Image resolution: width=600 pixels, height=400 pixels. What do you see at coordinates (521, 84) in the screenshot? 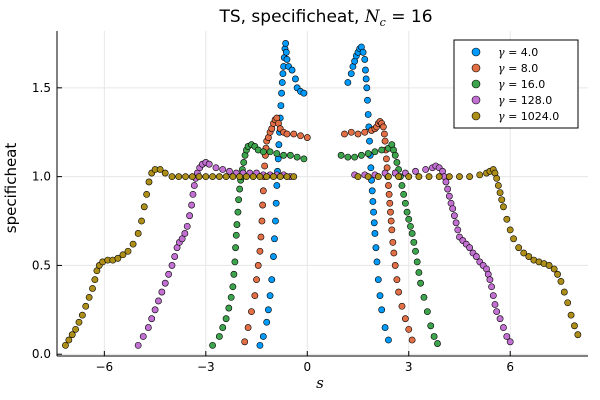
I see `legend-label: γ = 16.0` at bounding box center [521, 84].